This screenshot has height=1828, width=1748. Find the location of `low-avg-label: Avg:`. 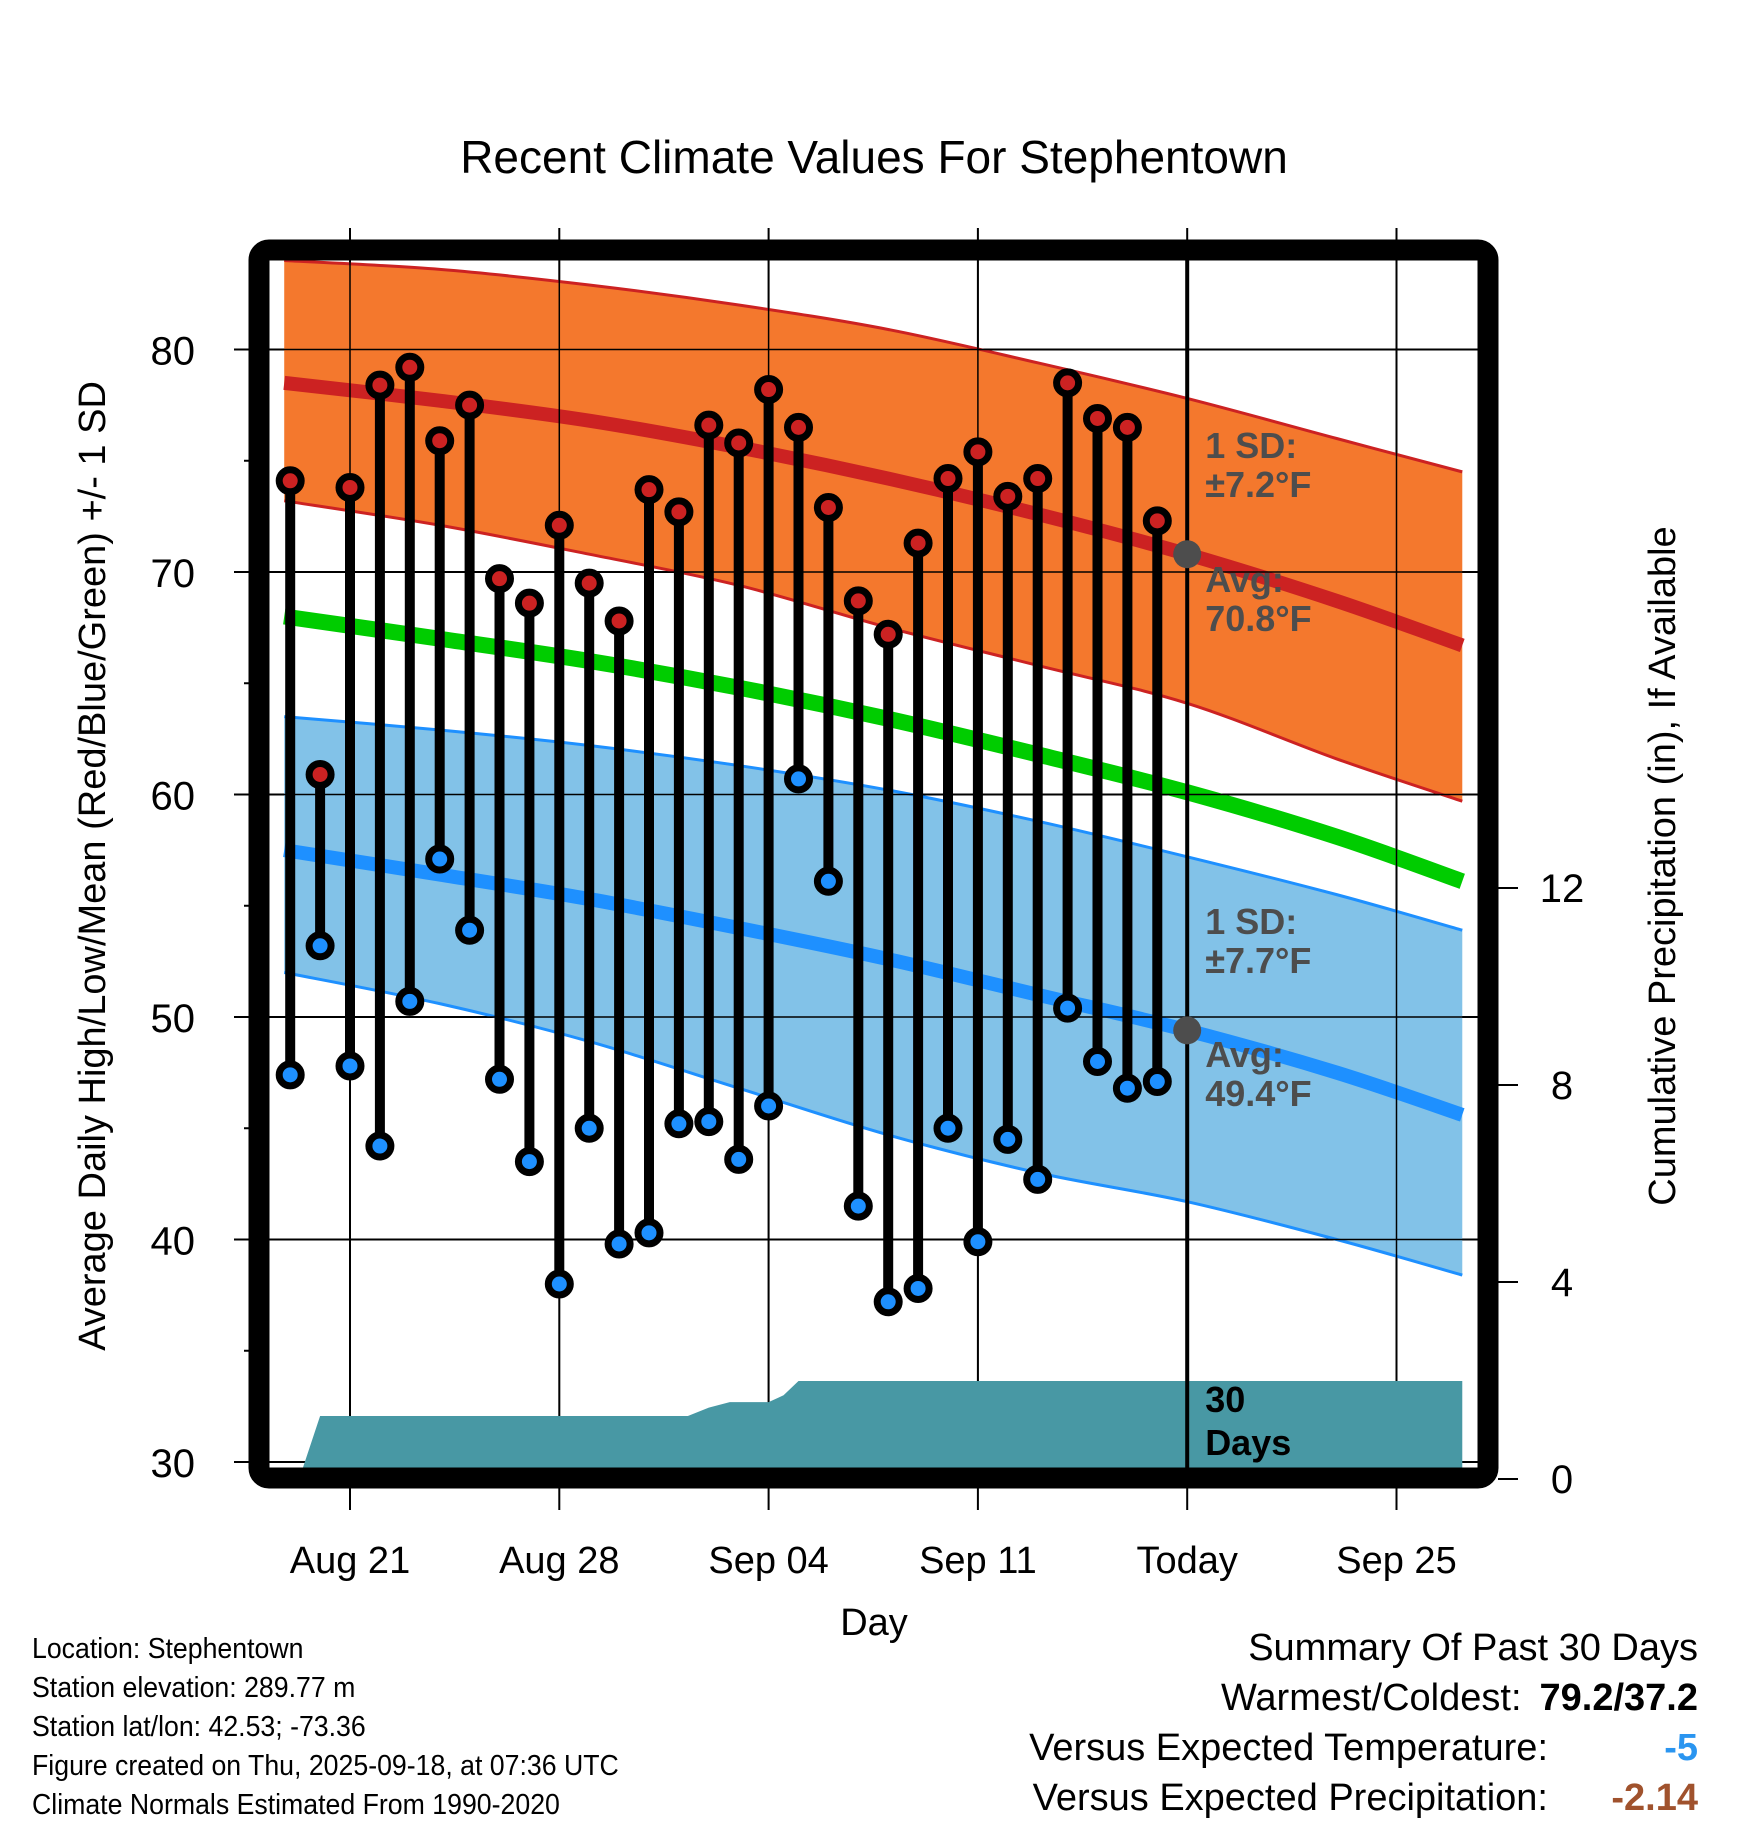

low-avg-label: Avg: is located at coordinates (1244, 1054).